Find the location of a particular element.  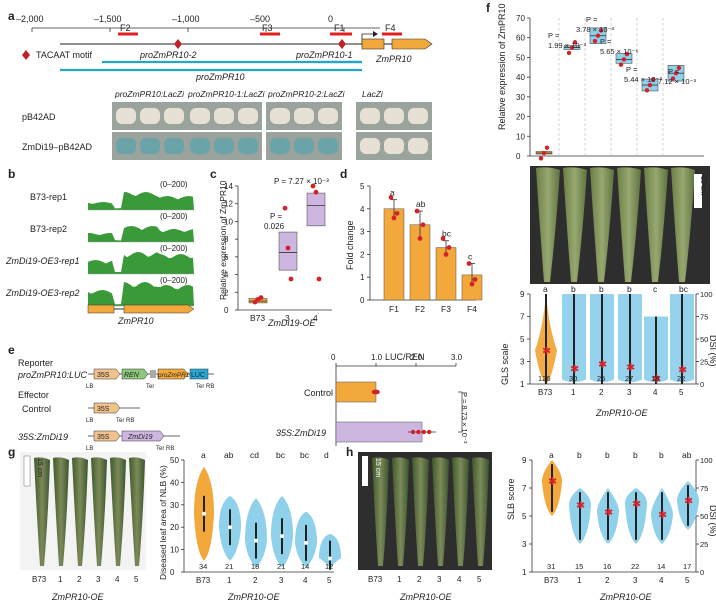

effector-zmdi19-ter: Ter RB is located at coordinates (165, 449).